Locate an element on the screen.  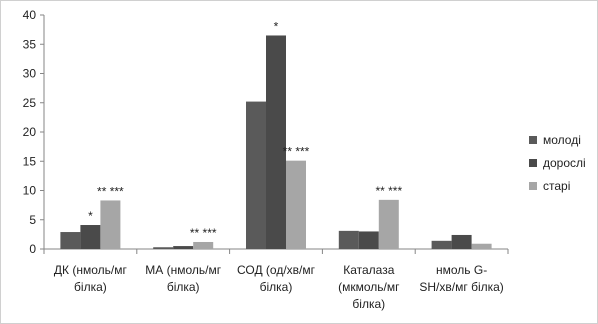
legend-label: дорослі is located at coordinates (564, 163).